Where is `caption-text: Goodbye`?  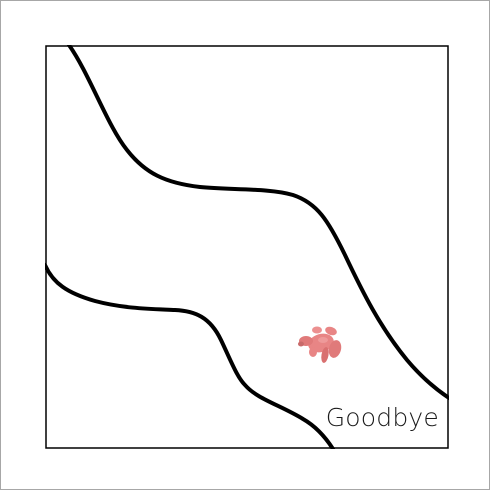
caption-text: Goodbye is located at coordinates (382, 417).